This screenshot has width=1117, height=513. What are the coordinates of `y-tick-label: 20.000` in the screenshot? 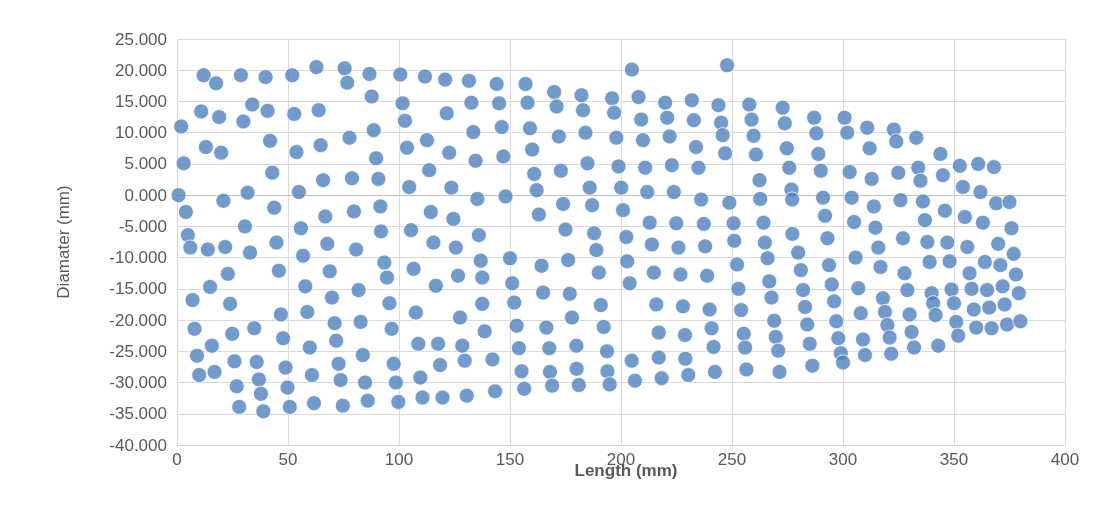 It's located at (141, 70).